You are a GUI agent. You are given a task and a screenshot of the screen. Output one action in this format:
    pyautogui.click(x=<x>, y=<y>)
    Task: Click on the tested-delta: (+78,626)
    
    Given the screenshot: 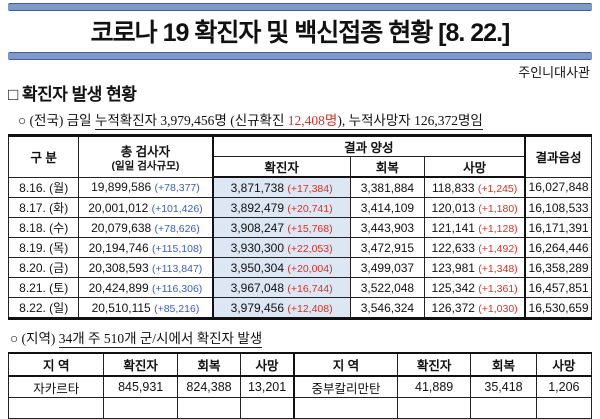 What is the action you would take?
    pyautogui.click(x=177, y=228)
    